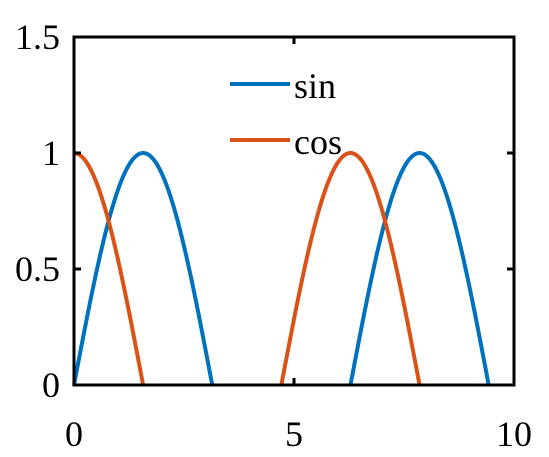  What do you see at coordinates (286, 114) in the screenshot?
I see `legend: sin cos` at bounding box center [286, 114].